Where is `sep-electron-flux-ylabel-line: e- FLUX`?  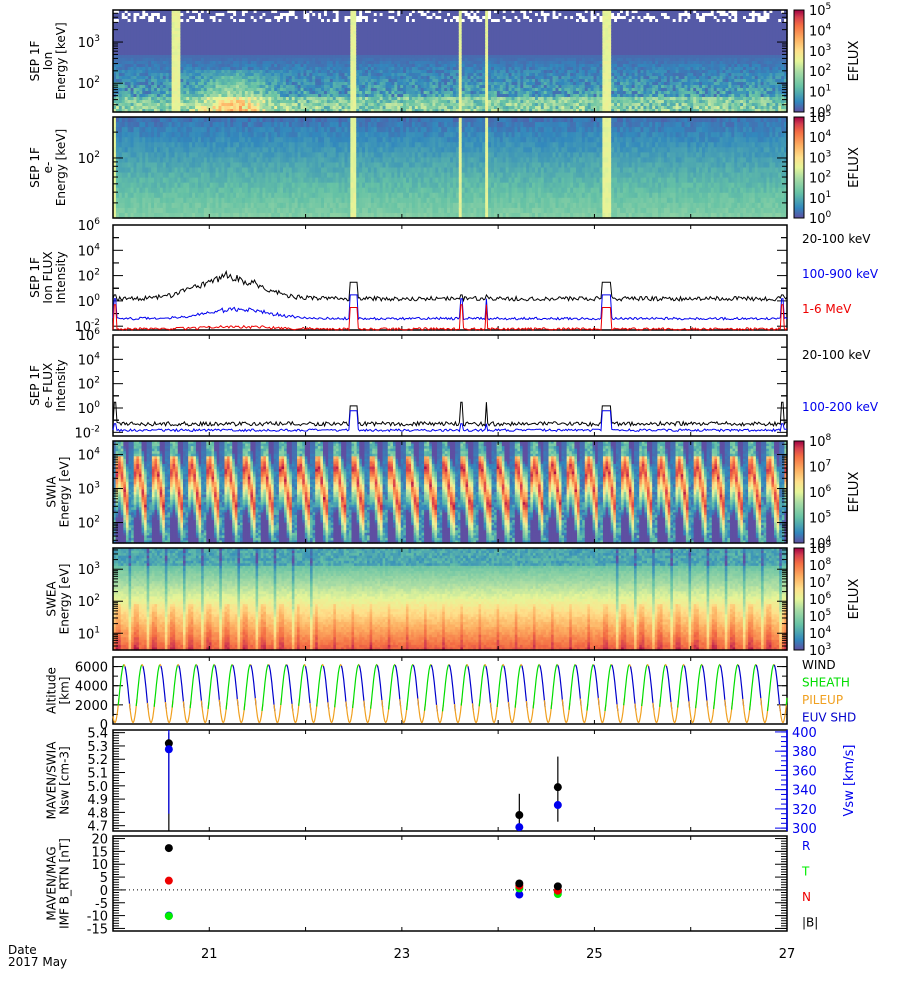
sep-electron-flux-ylabel-line: e- FLUX is located at coordinates (48, 386).